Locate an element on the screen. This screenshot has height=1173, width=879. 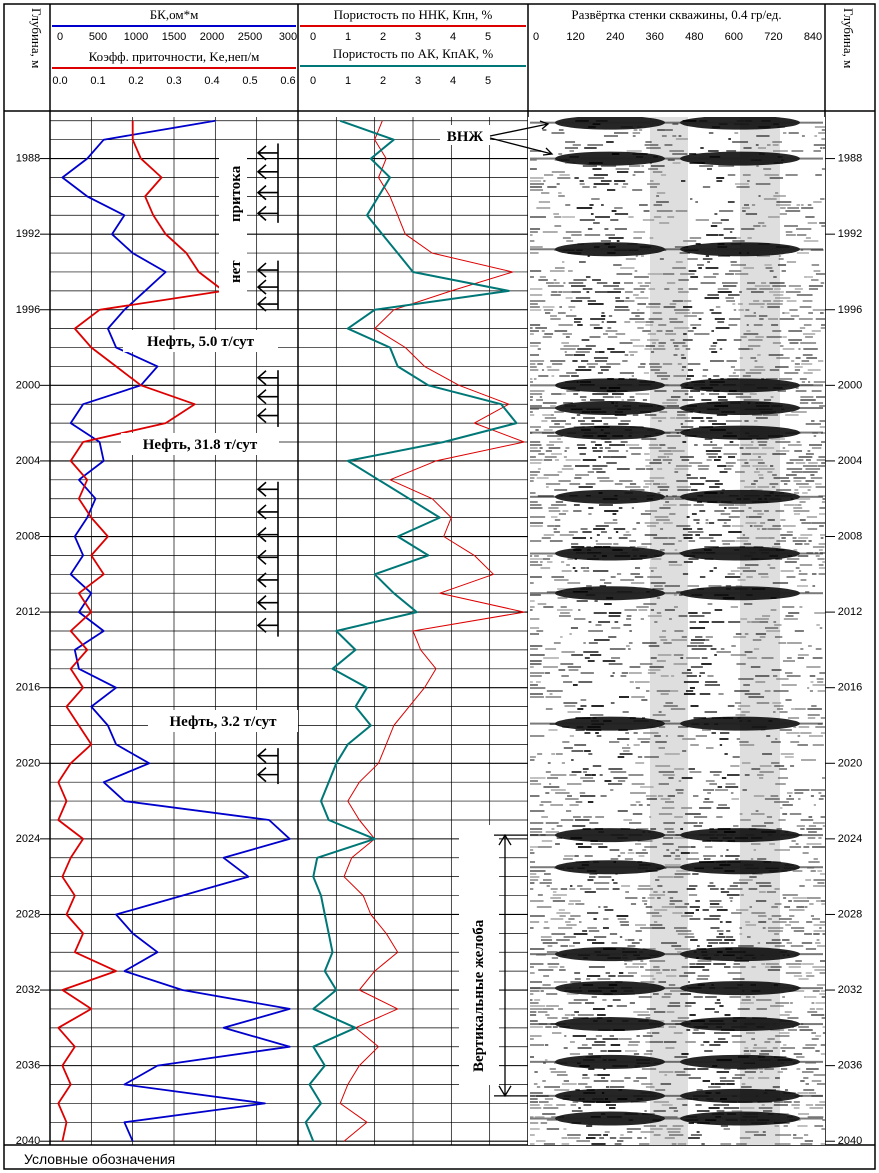
nnk-tick-label: 0 is located at coordinates (313, 37).